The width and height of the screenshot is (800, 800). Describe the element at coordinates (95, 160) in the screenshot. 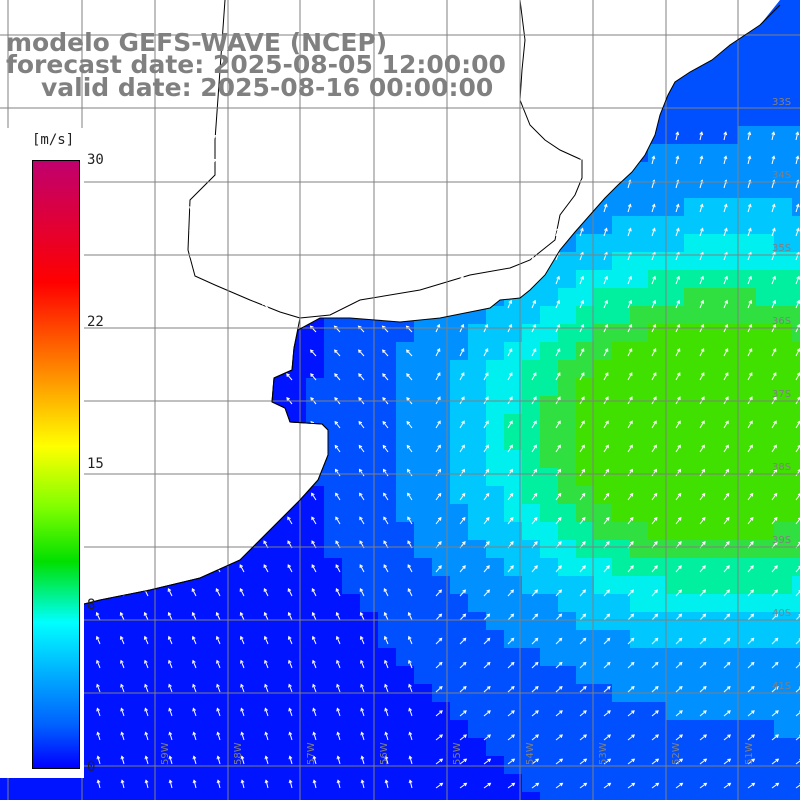

I see `colorbar-tick-label: 30` at that location.